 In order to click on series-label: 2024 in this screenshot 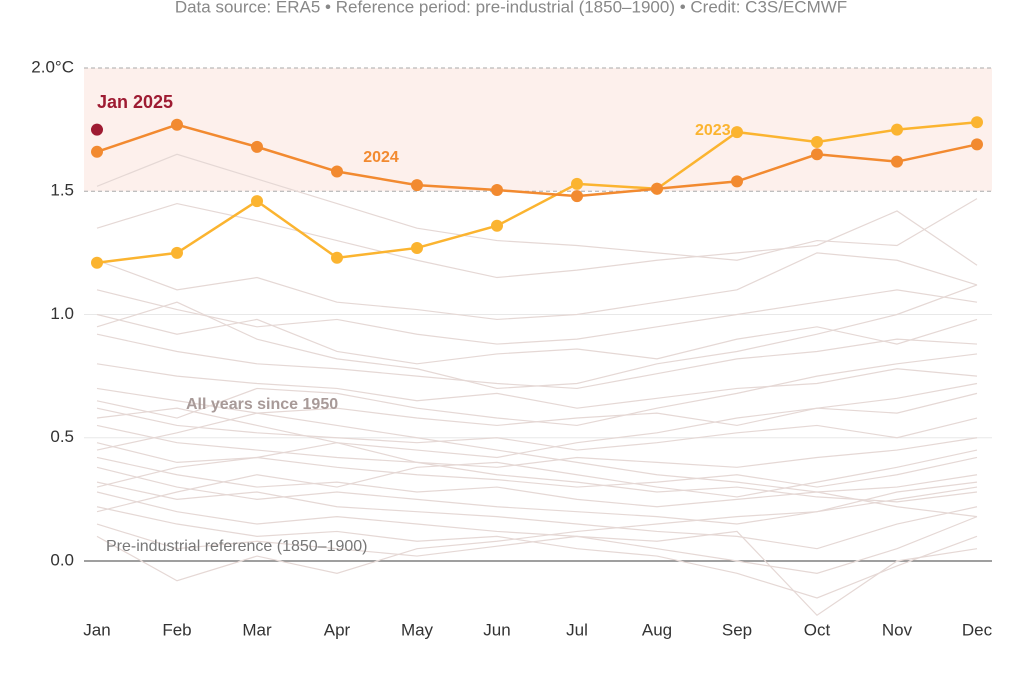, I will do `click(381, 157)`.